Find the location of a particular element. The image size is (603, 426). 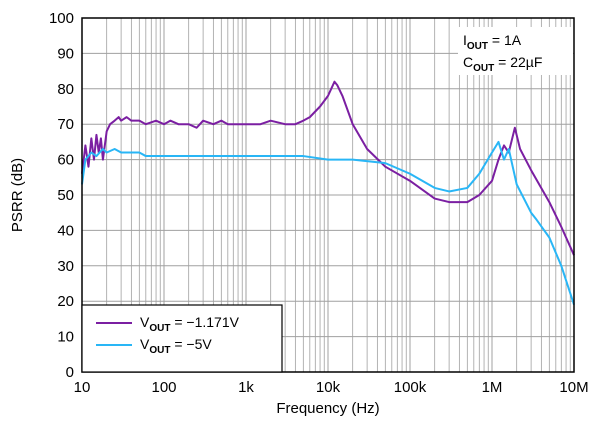

y-tick-label: 70 is located at coordinates (65, 124).